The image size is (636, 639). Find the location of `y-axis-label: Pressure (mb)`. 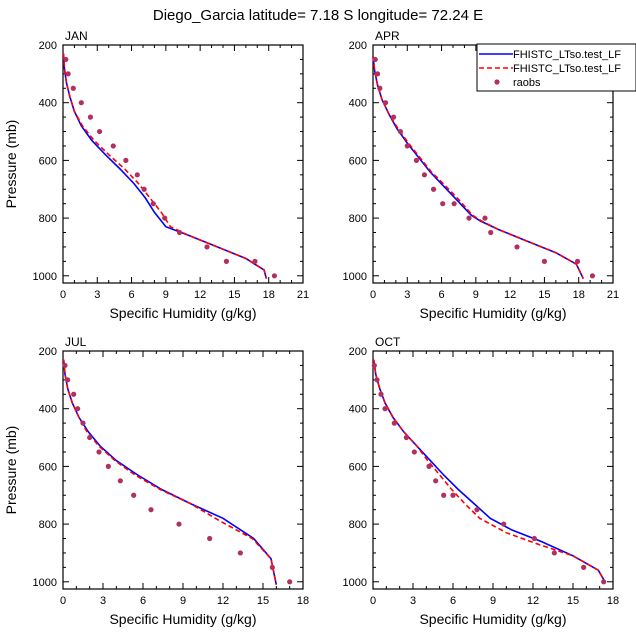

y-axis-label: Pressure (mb) is located at coordinates (11, 164).